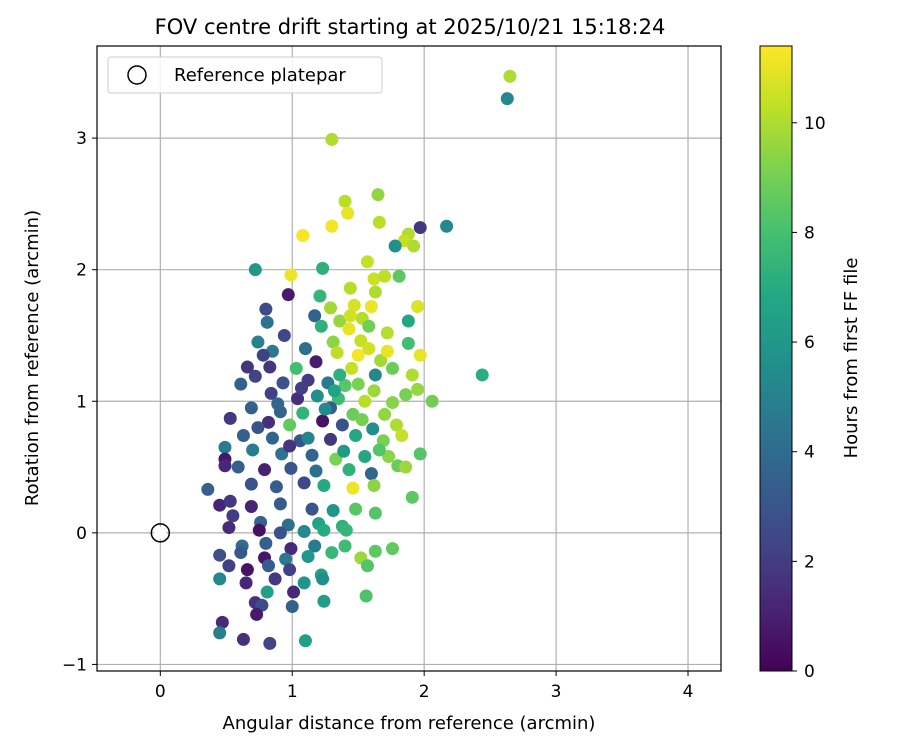 This screenshot has width=900, height=750. Describe the element at coordinates (260, 75) in the screenshot. I see `legend-entry: Reference platepar` at that location.